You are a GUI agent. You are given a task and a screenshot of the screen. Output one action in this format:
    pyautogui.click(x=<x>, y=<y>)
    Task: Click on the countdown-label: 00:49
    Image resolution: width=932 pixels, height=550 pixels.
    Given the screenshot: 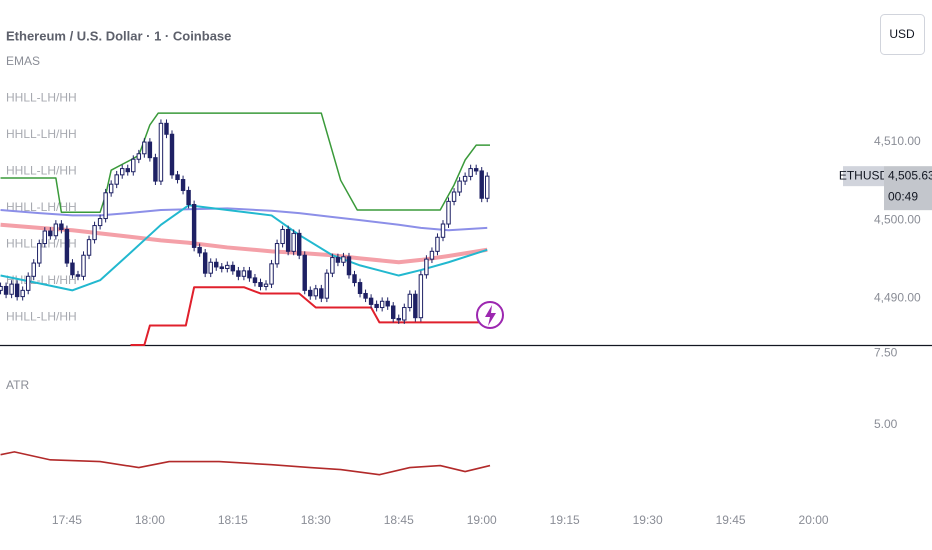 What is the action you would take?
    pyautogui.click(x=903, y=196)
    